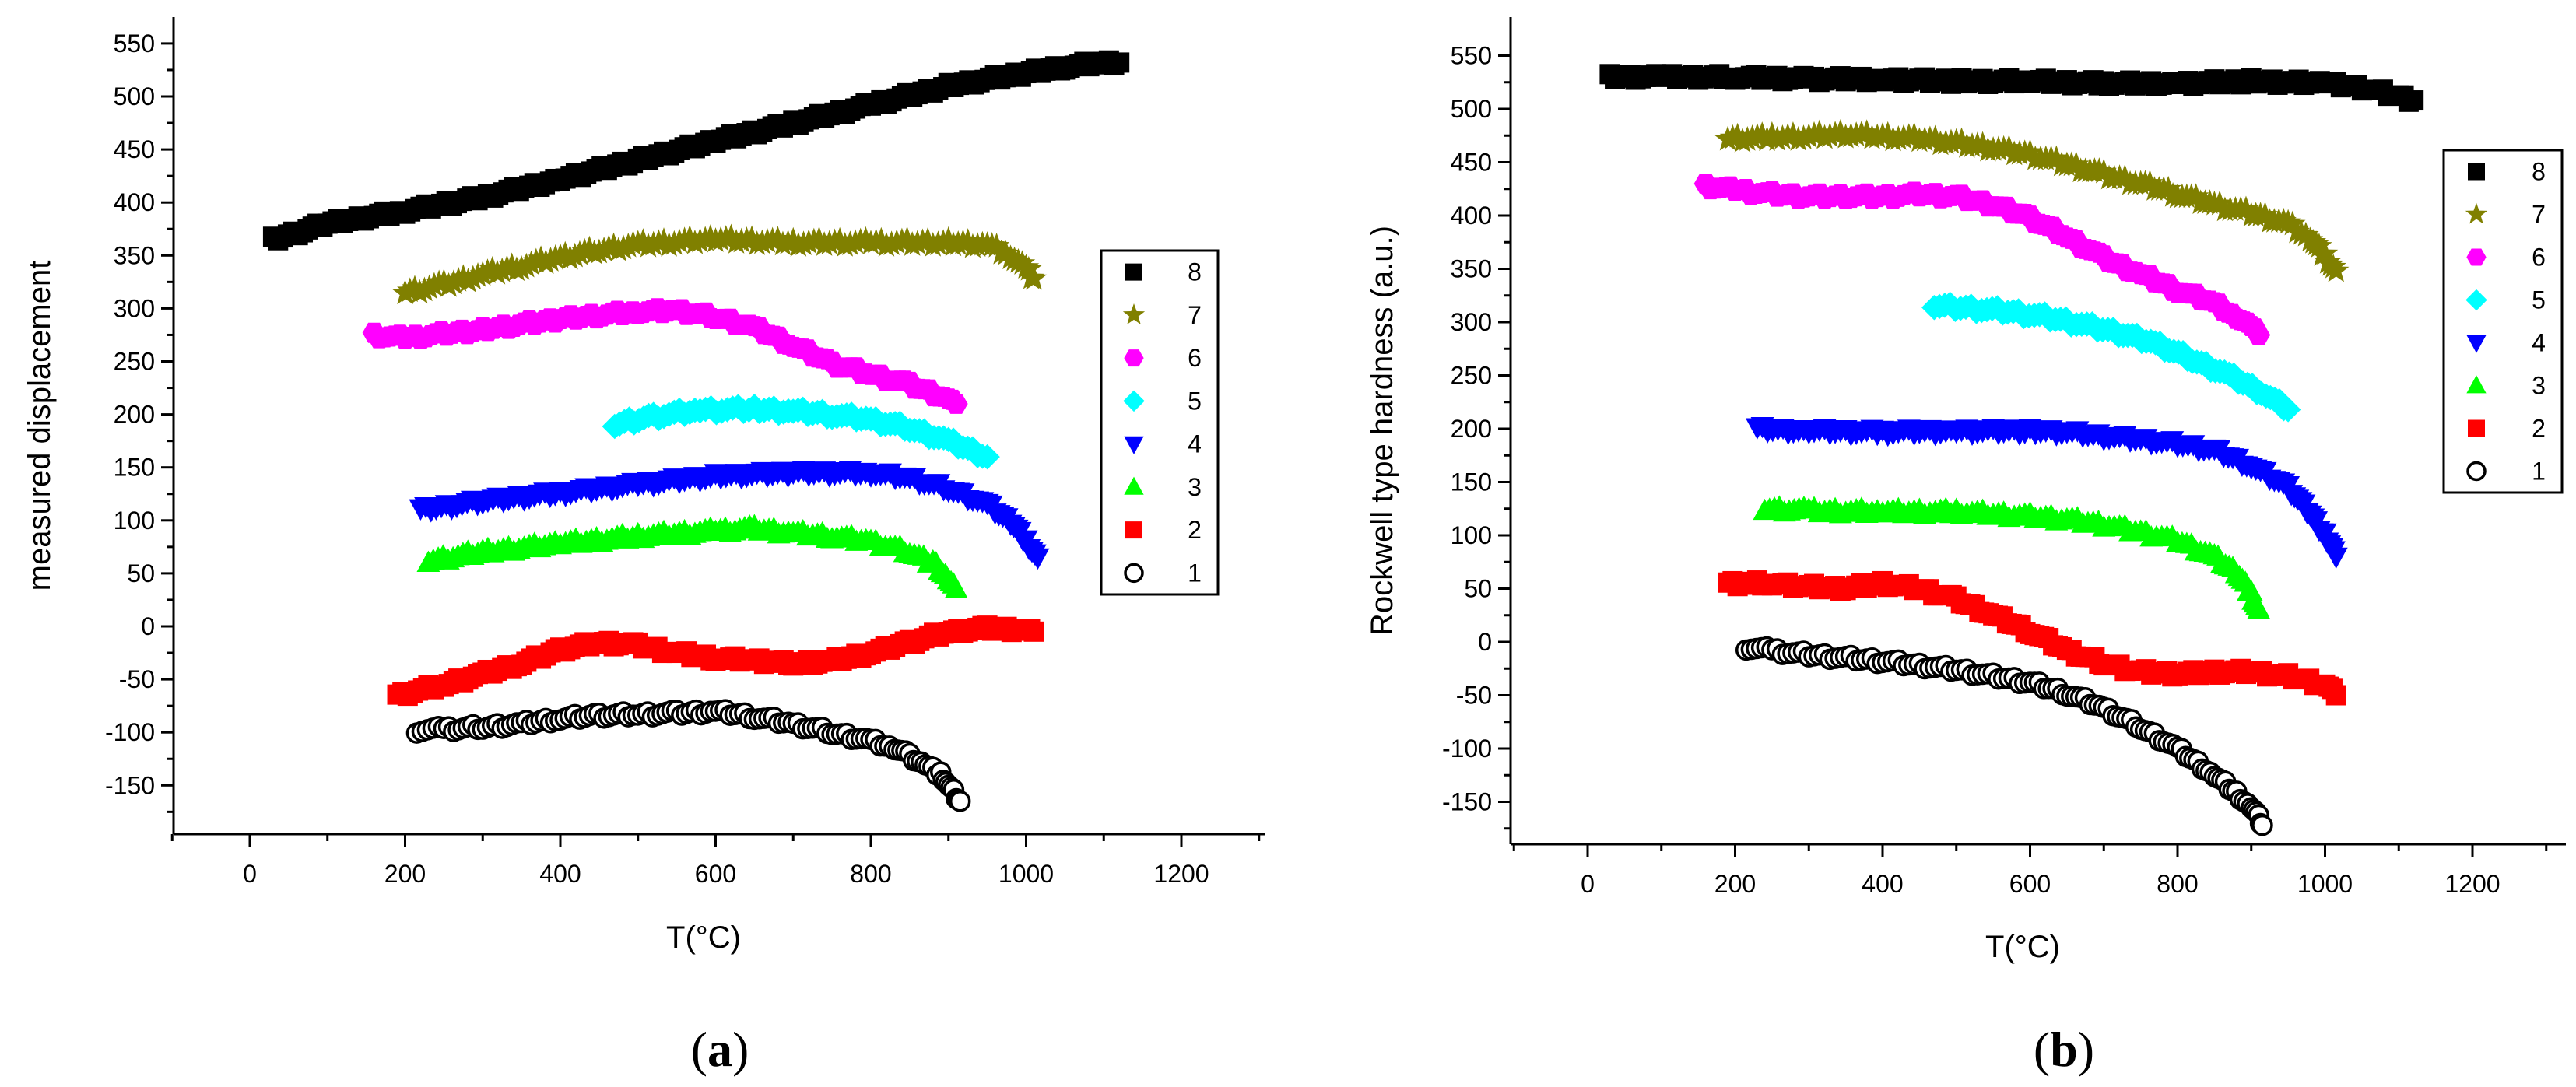 The height and width of the screenshot is (1087, 2576). Describe the element at coordinates (1883, 884) in the screenshot. I see `x-tick-label: 400` at that location.